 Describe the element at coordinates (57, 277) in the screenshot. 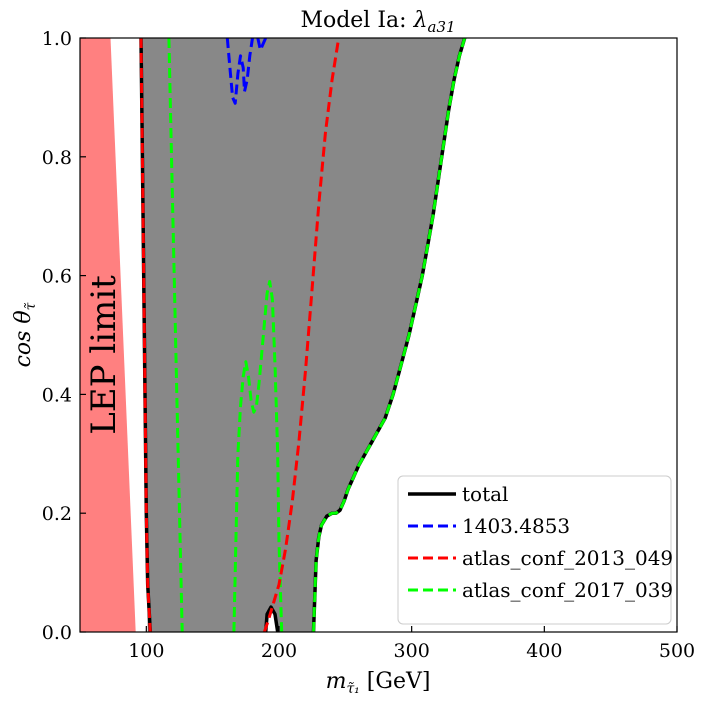

I see `y-tick-label: 0.6` at that location.